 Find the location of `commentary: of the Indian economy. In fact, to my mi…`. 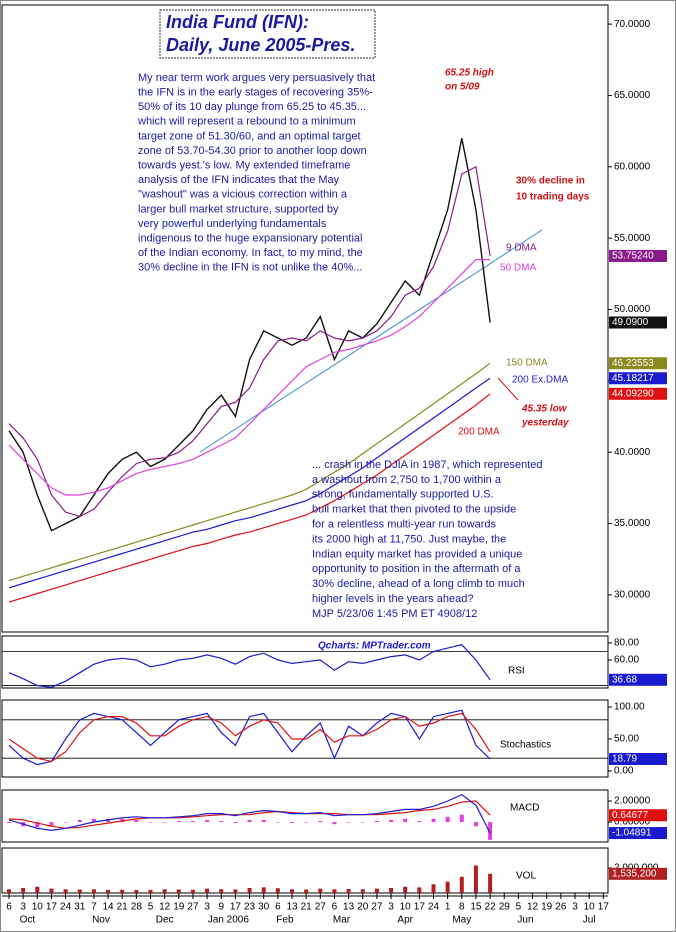

commentary: of the Indian economy. In fact, to my mi… is located at coordinates (250, 253).